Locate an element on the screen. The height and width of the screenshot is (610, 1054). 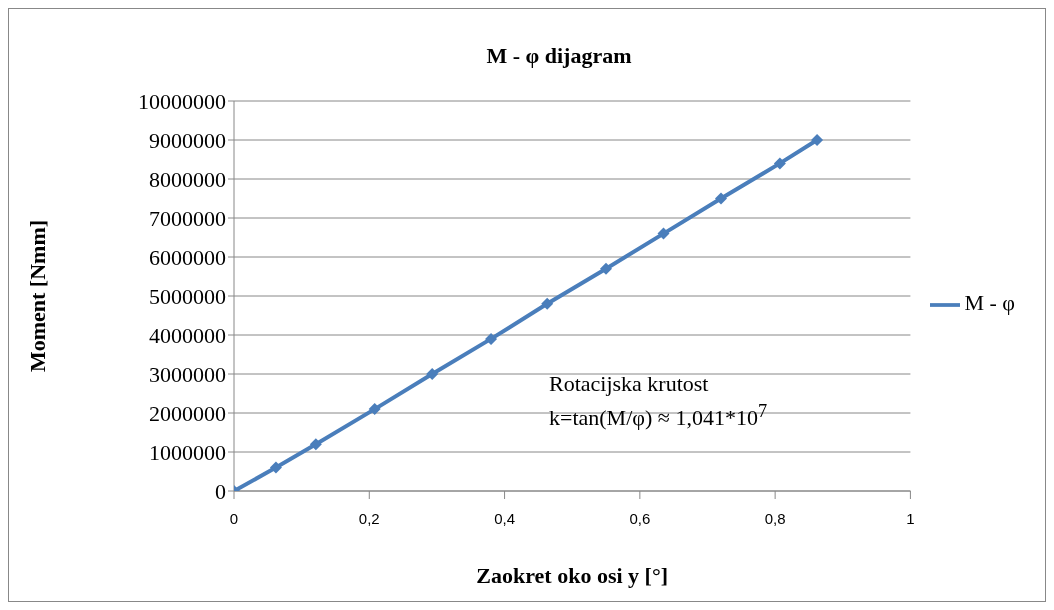
annotation: Rotacijska krutost is located at coordinates (629, 384).